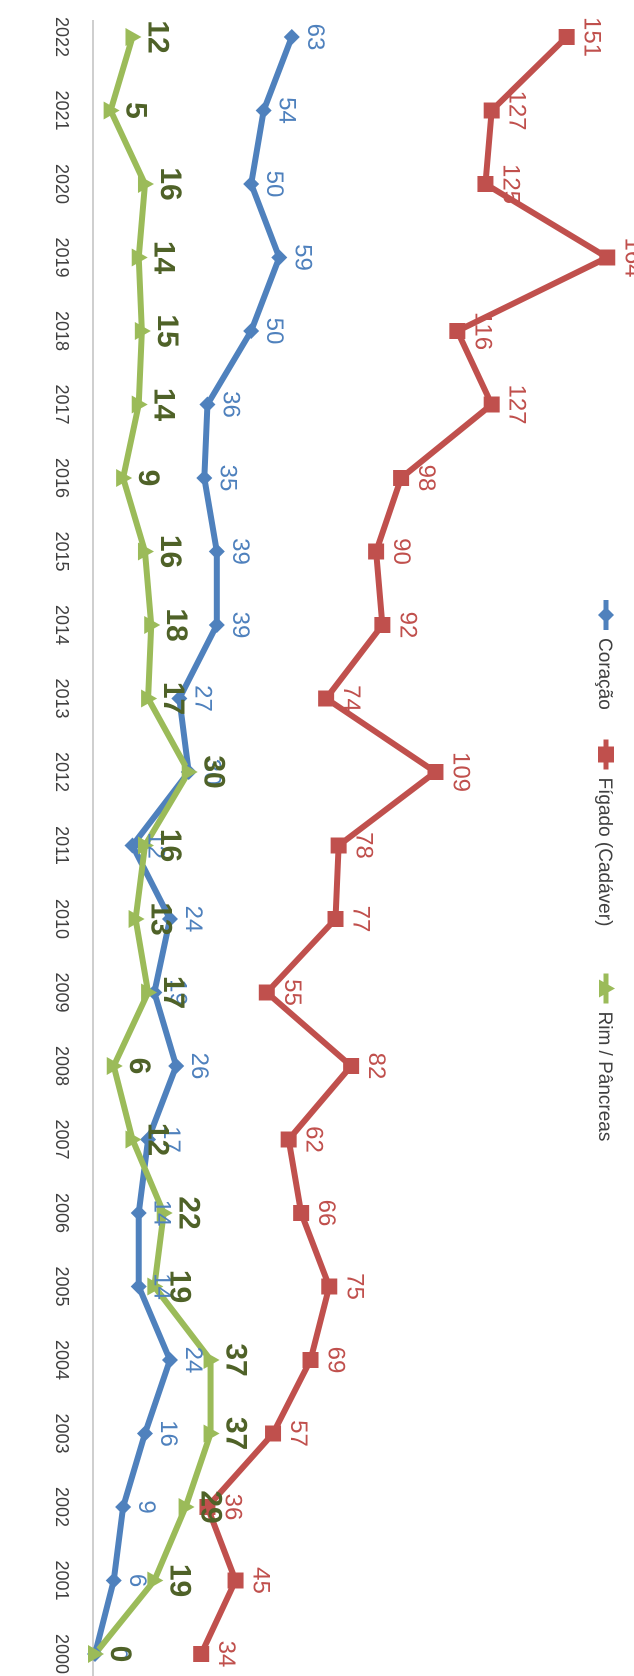  What do you see at coordinates (164, 405) in the screenshot?
I see `series-3-data-label: 14` at bounding box center [164, 405].